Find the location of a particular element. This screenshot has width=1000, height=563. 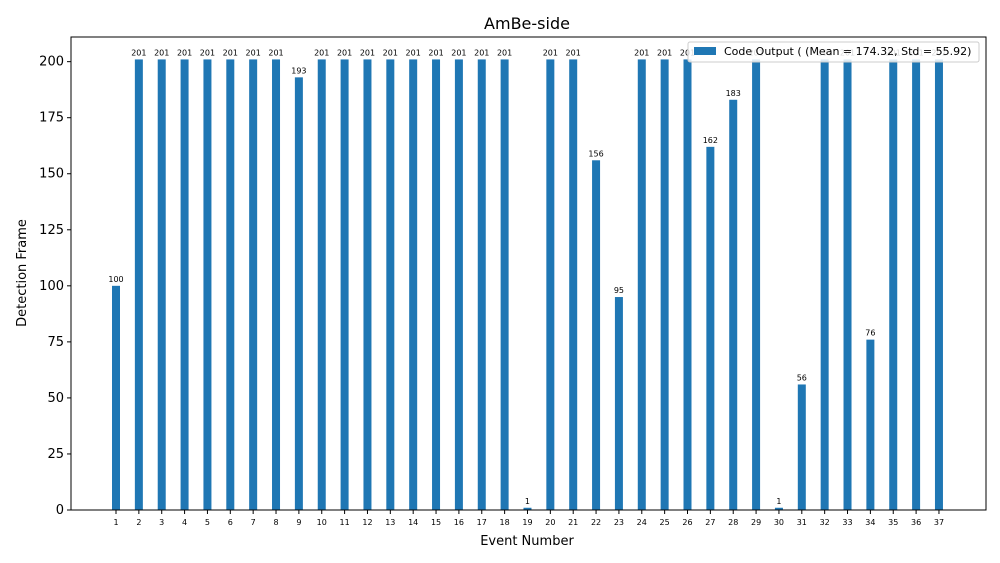

data-label: 1 is located at coordinates (778, 501).